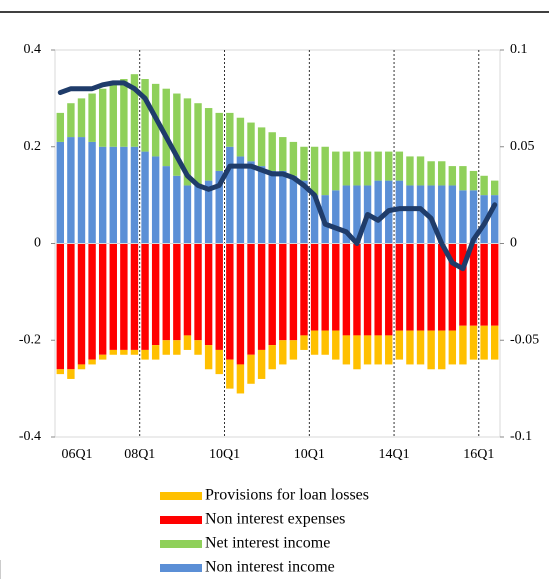 The height and width of the screenshot is (579, 549). What do you see at coordinates (76, 454) in the screenshot?
I see `x-tick-label: 06Q1` at bounding box center [76, 454].